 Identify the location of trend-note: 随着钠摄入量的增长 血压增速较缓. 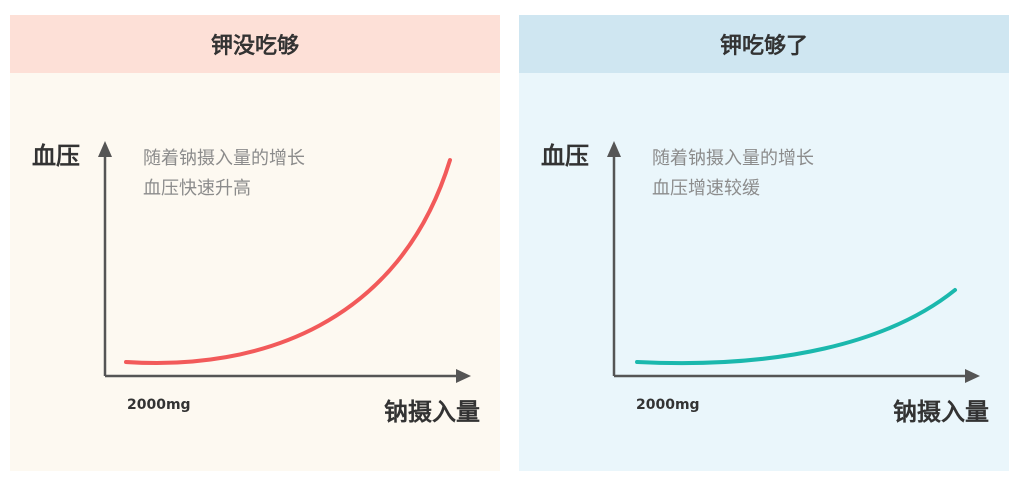
(733, 174).